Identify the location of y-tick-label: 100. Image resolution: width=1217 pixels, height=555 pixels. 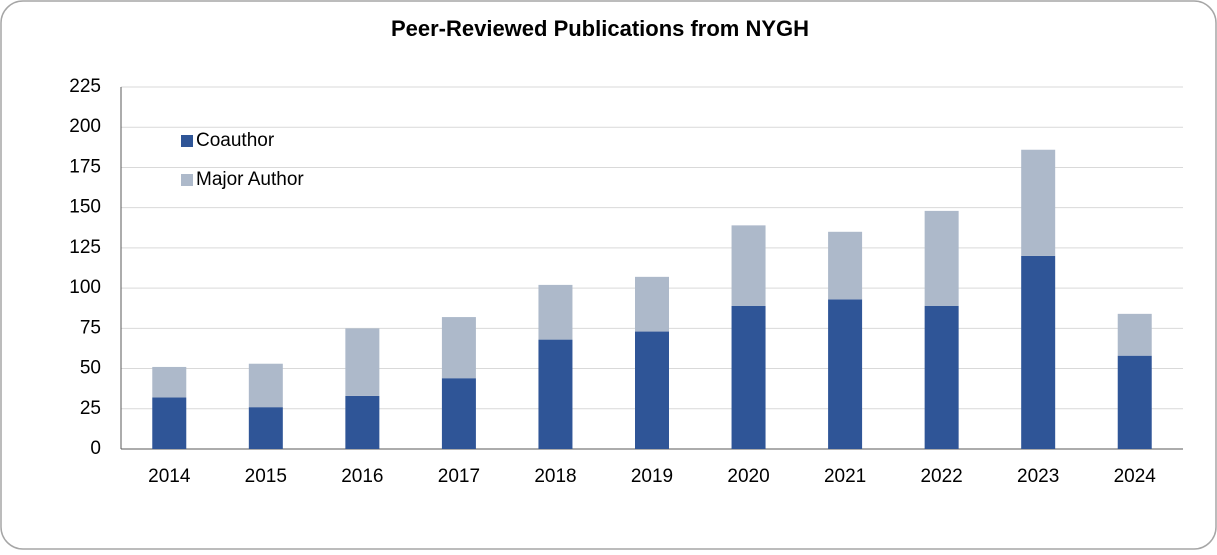
(85, 287).